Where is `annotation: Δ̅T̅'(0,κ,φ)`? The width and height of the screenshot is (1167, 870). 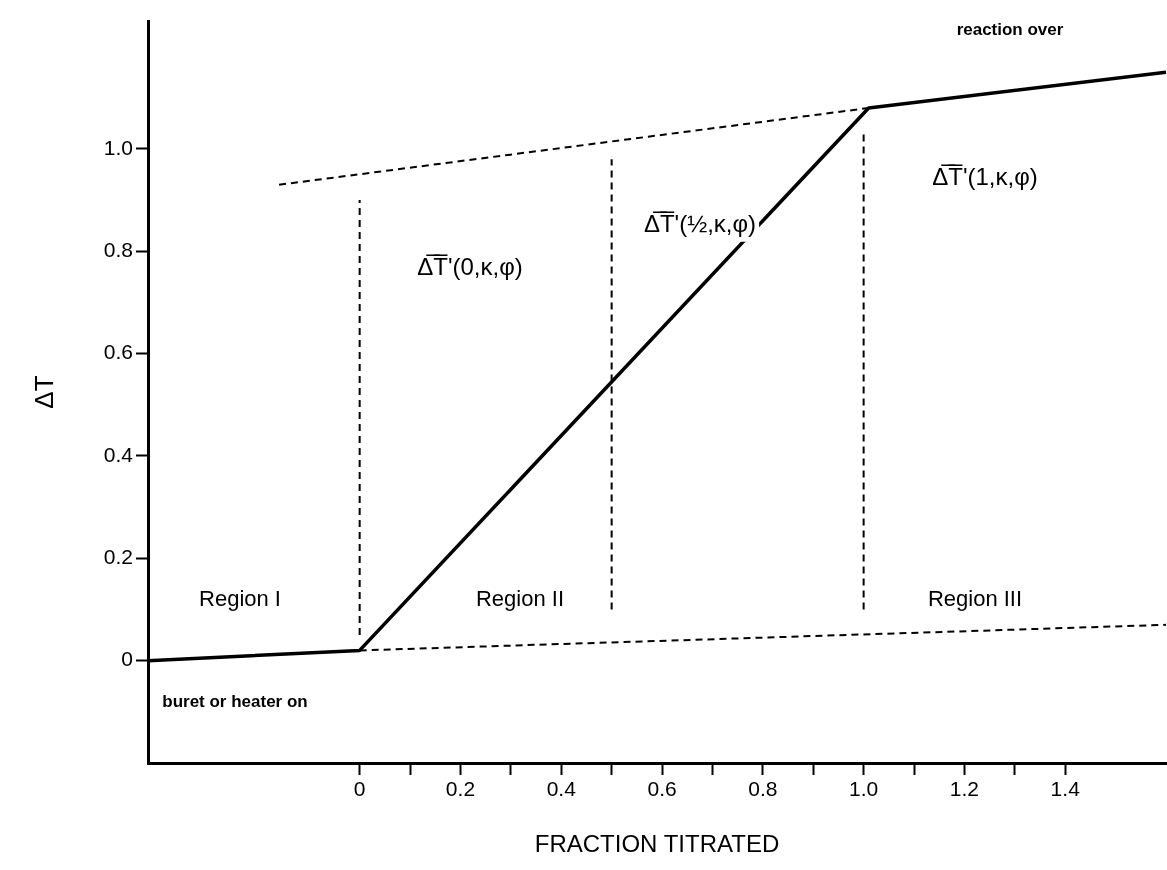
annotation: Δ̅T̅'(0,κ,φ) is located at coordinates (470, 266).